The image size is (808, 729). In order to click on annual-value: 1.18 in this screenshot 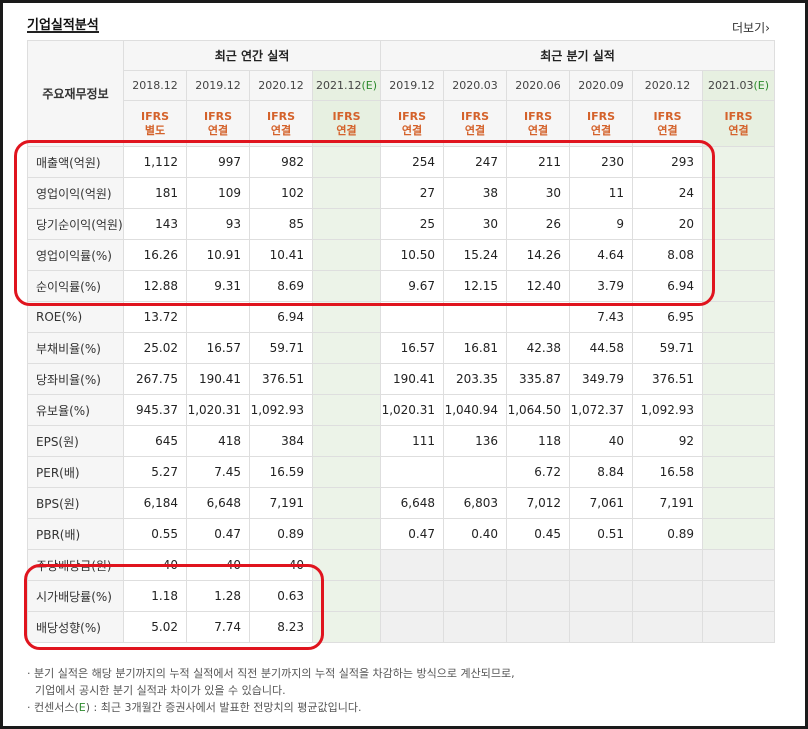, I will do `click(155, 596)`.